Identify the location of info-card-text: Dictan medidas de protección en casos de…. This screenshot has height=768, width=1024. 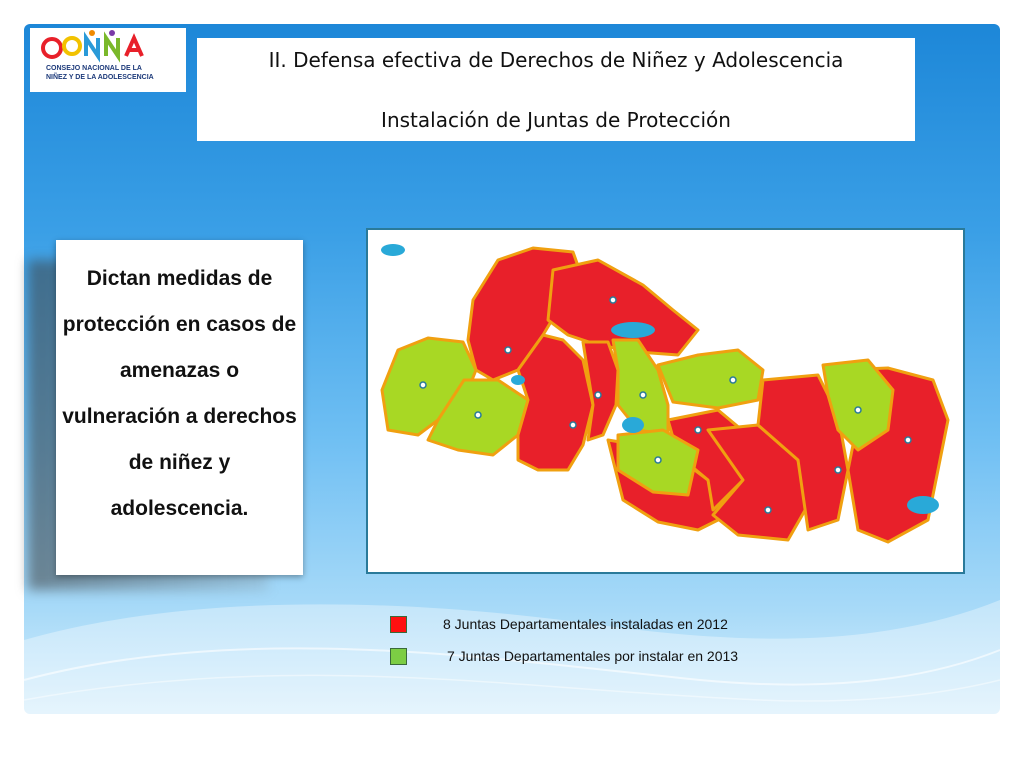
(179, 393).